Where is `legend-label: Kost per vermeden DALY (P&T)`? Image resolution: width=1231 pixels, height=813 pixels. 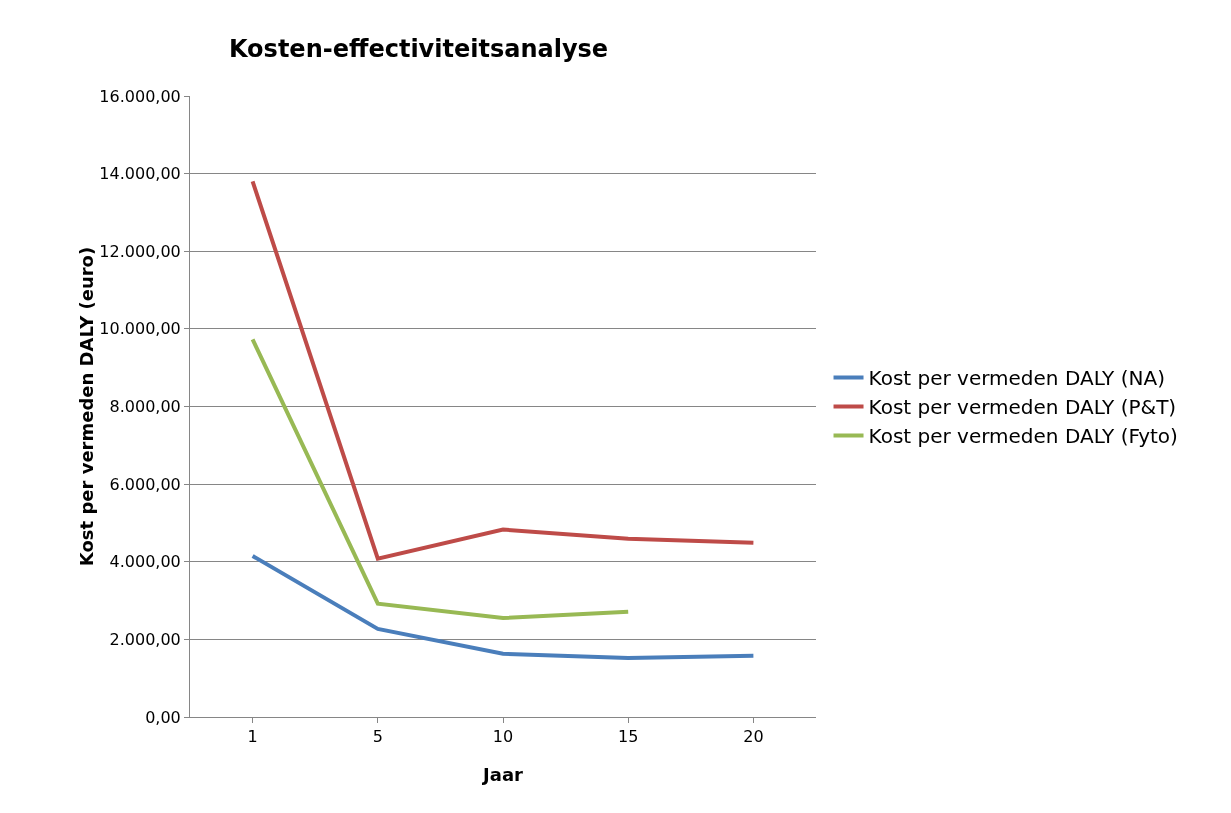
legend-label: Kost per vermeden DALY (P&T) is located at coordinates (1022, 407).